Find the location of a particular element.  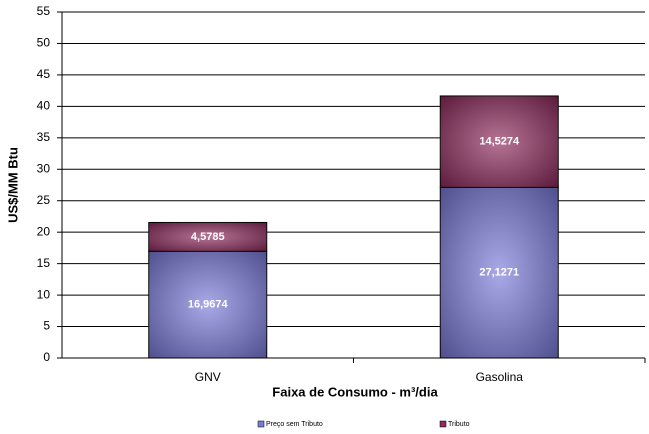

legend-label: Tributo is located at coordinates (459, 424).